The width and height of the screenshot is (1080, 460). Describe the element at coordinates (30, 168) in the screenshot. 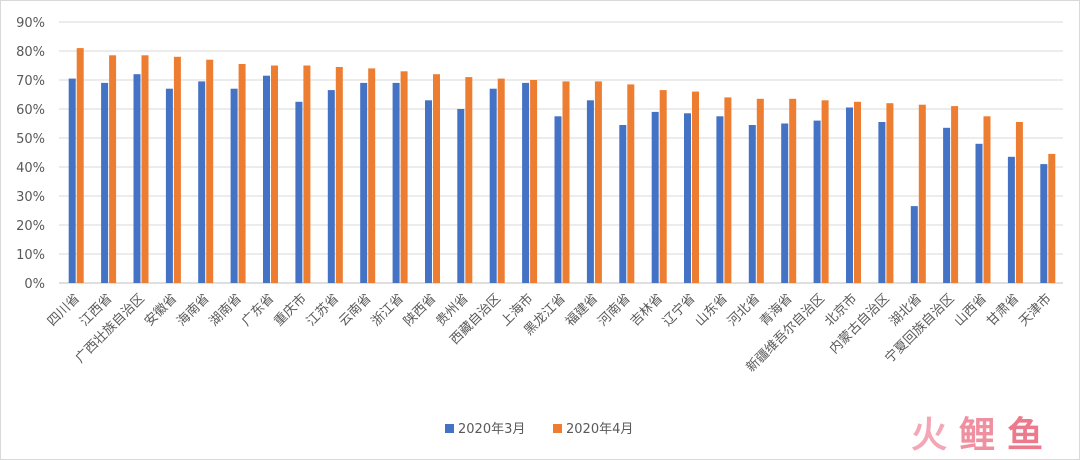

I see `y-tick-label: 40%` at that location.